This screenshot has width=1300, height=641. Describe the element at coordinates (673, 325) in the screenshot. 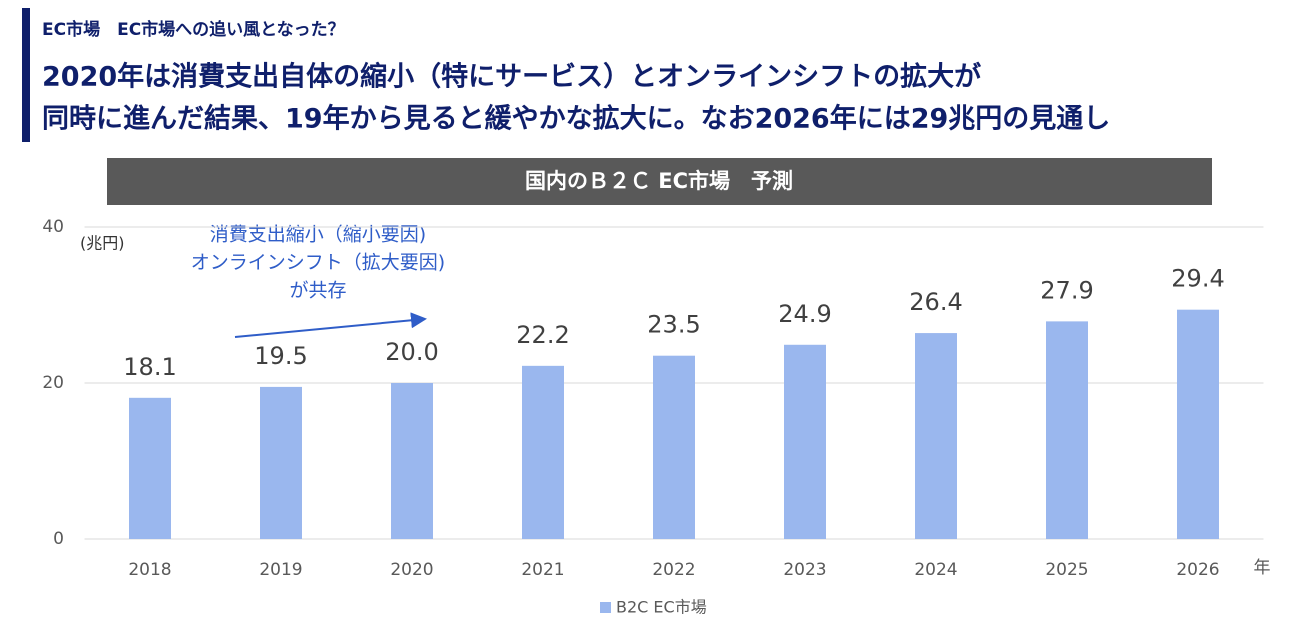

I see `value-label: 23.5` at that location.